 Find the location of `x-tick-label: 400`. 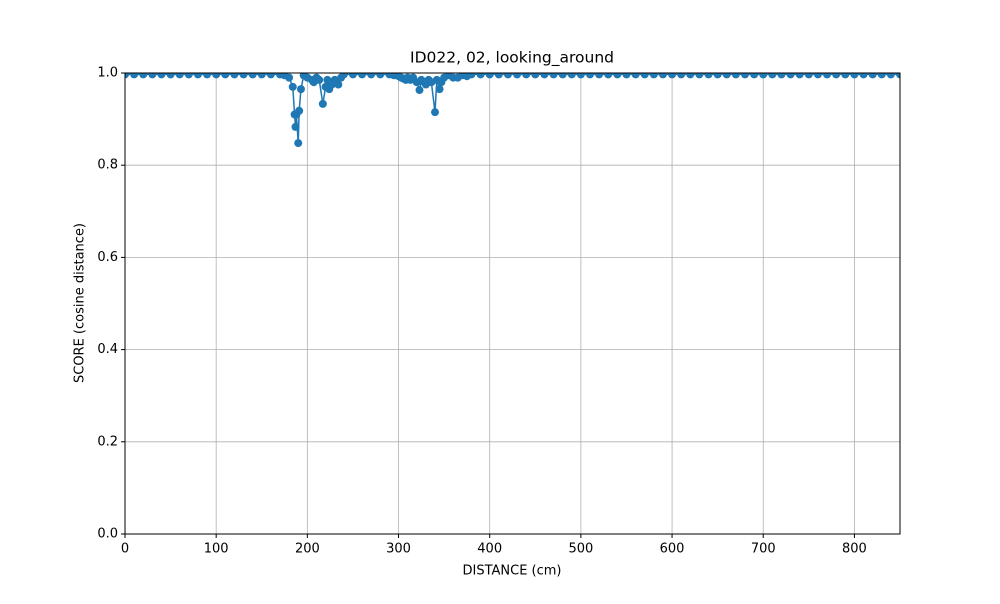

x-tick-label: 400 is located at coordinates (489, 549).